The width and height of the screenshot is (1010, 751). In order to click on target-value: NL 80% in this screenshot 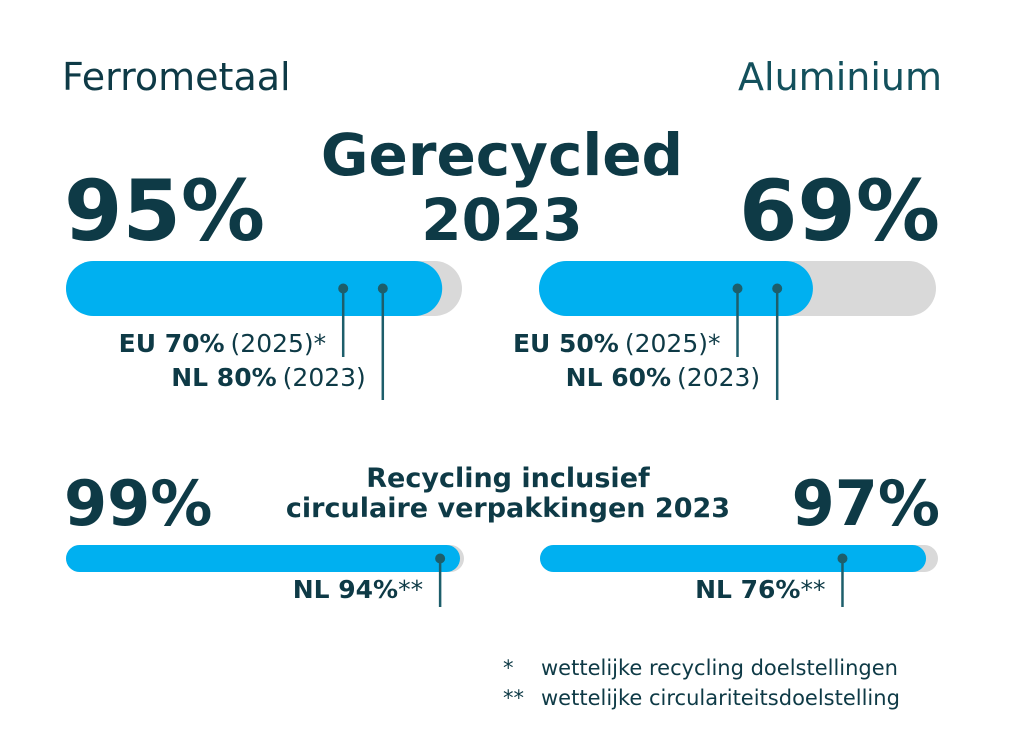, I will do `click(223, 377)`.